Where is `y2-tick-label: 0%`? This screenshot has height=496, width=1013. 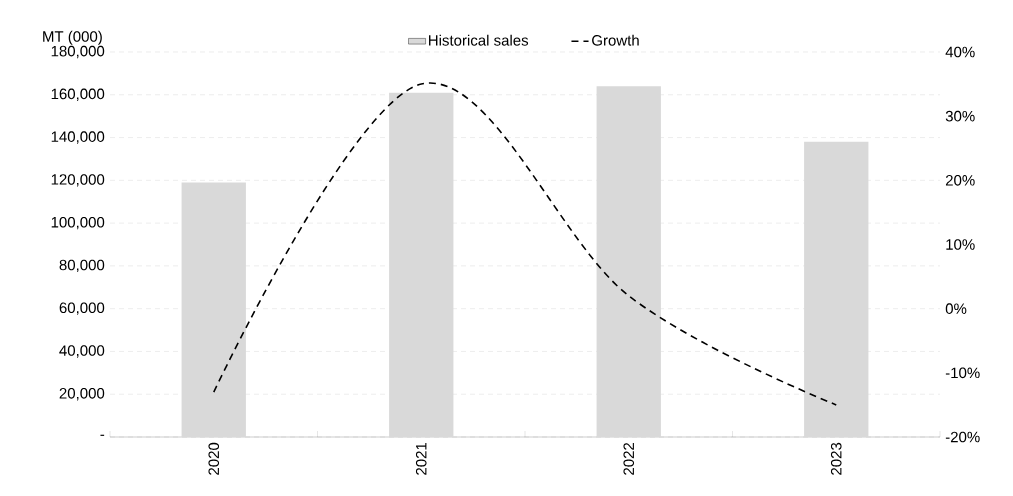
y2-tick-label: 0% is located at coordinates (956, 308).